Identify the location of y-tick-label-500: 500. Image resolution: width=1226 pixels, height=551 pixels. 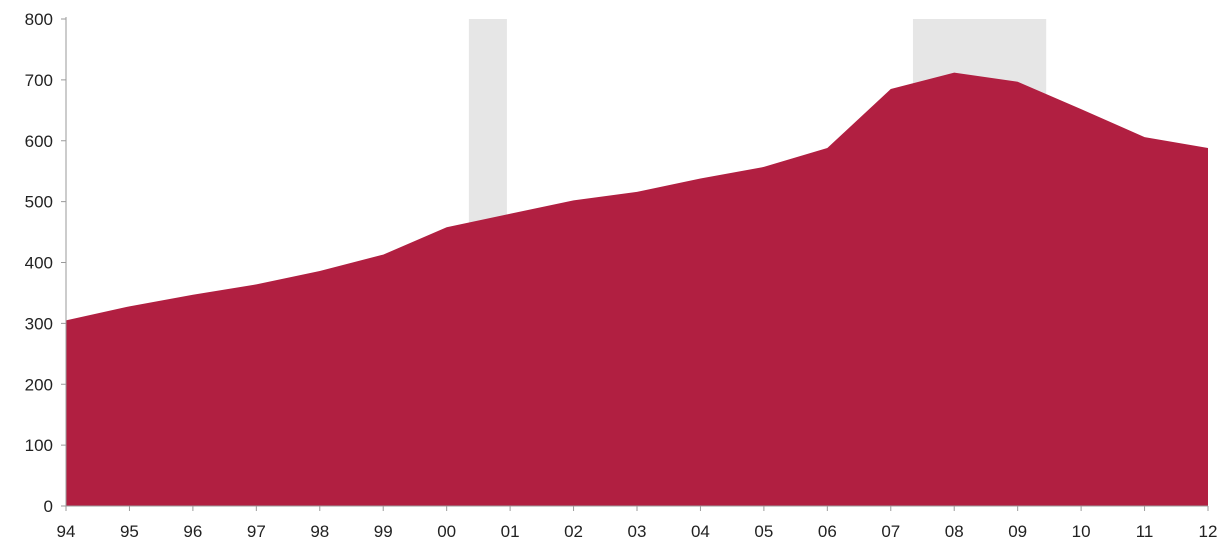
(39, 202).